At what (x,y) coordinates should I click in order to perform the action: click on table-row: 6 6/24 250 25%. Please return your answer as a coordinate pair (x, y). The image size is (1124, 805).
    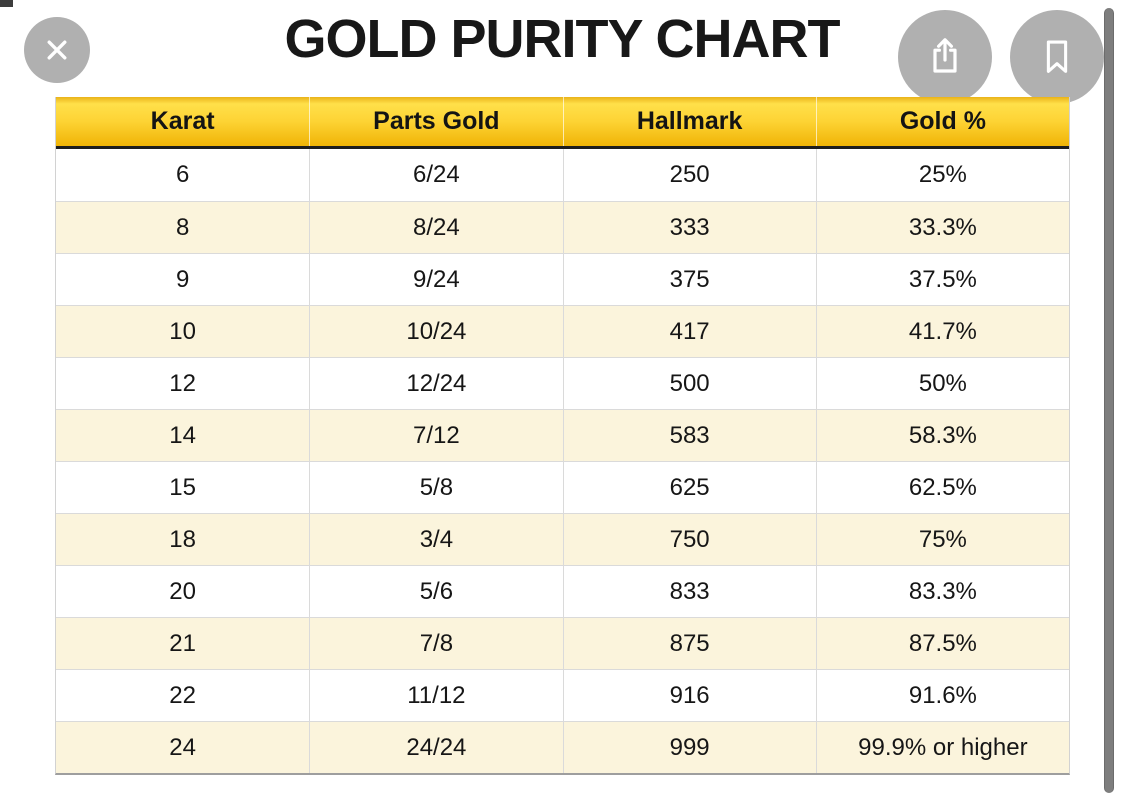
    Looking at the image, I should click on (562, 175).